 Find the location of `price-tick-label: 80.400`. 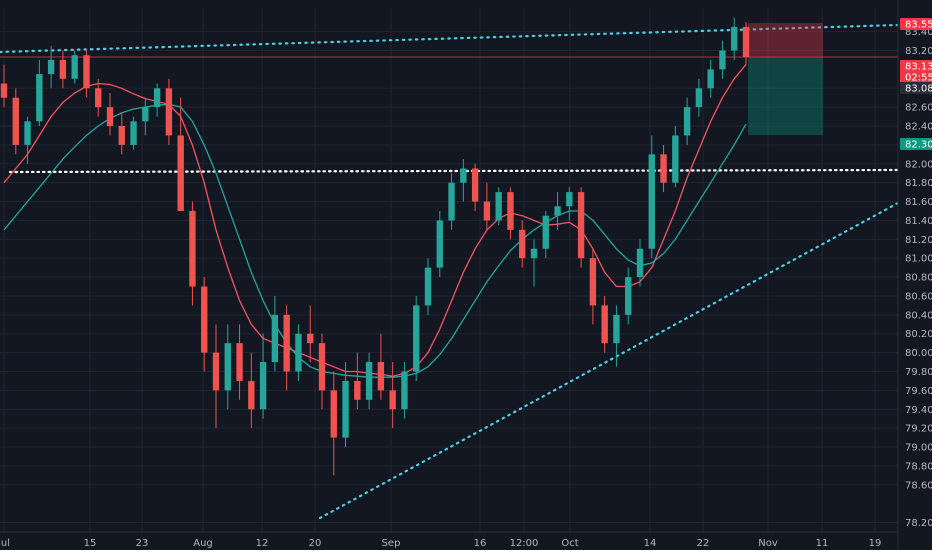

price-tick-label: 80.400 is located at coordinates (918, 315).